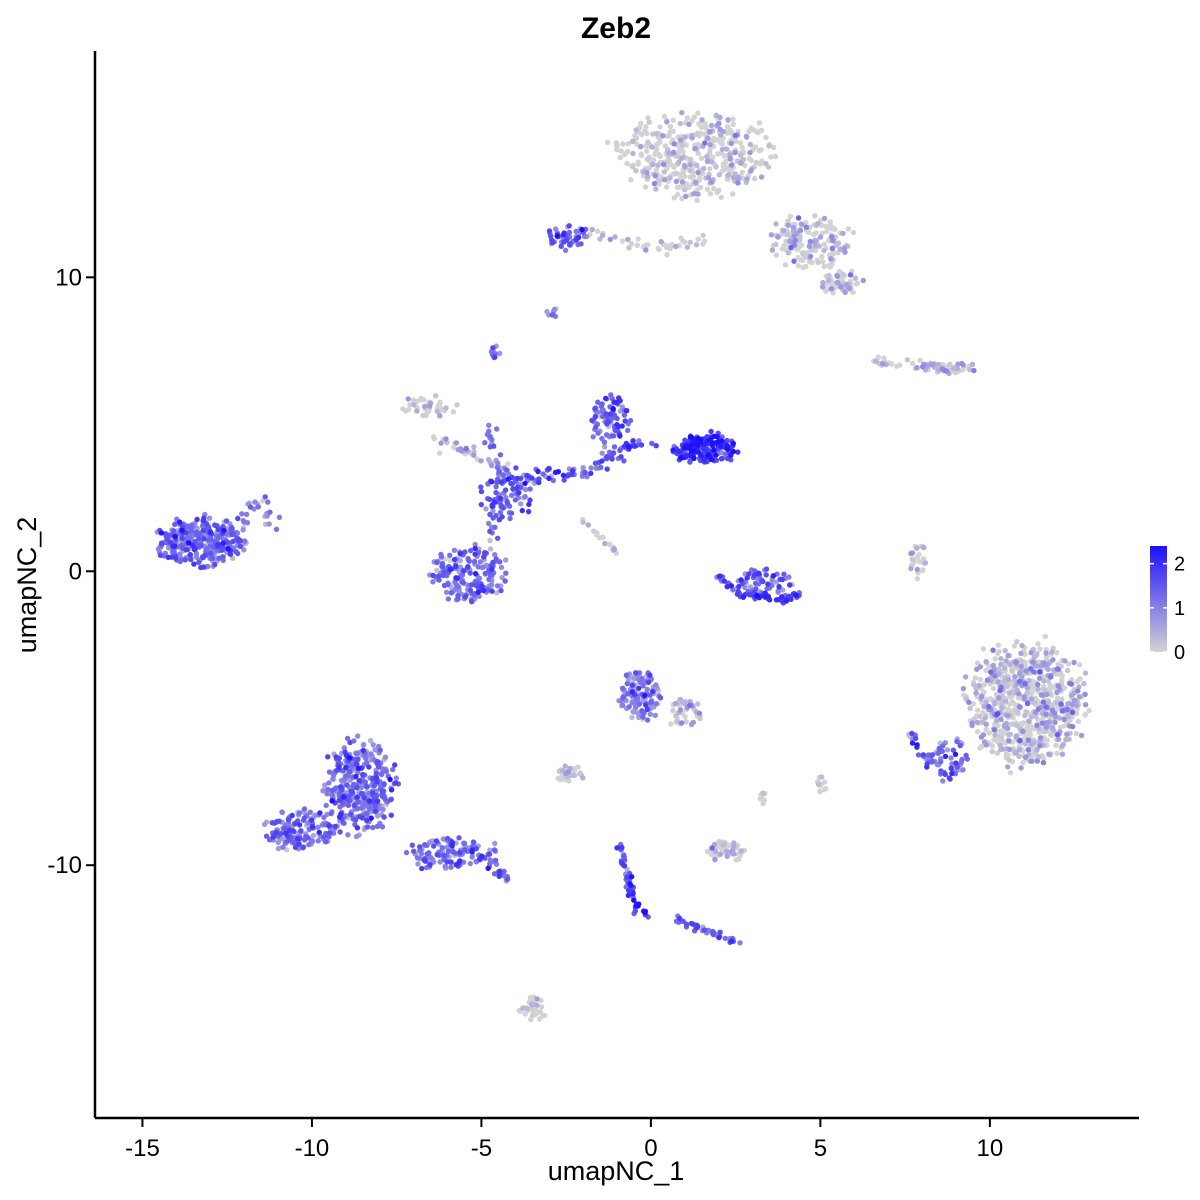 This screenshot has height=1200, width=1200. What do you see at coordinates (1179, 653) in the screenshot?
I see `legend-tick-label: 0` at bounding box center [1179, 653].